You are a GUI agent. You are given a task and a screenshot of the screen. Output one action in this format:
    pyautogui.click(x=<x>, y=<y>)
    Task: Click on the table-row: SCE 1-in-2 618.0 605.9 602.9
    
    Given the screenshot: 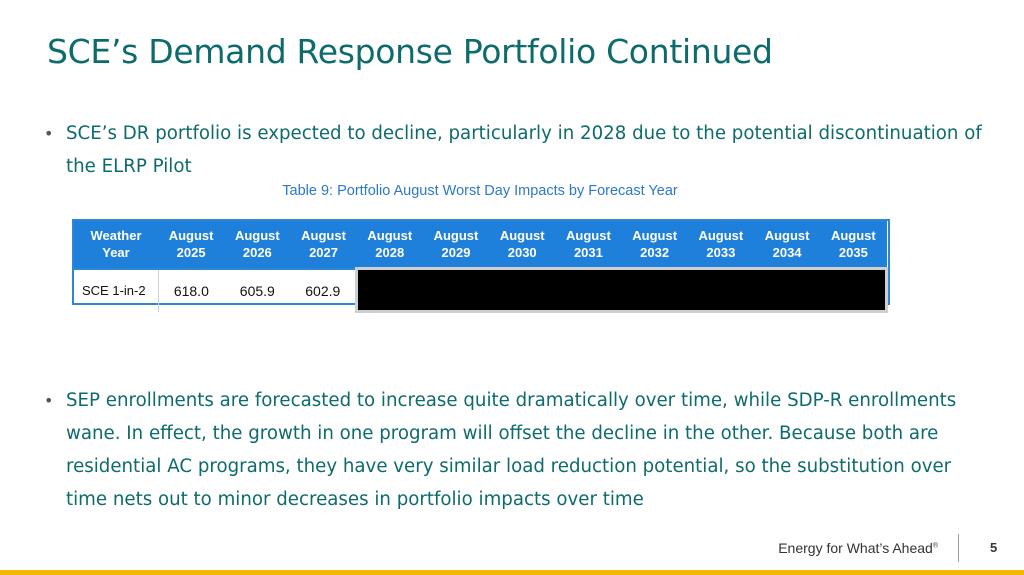 What is the action you would take?
    pyautogui.click(x=481, y=290)
    